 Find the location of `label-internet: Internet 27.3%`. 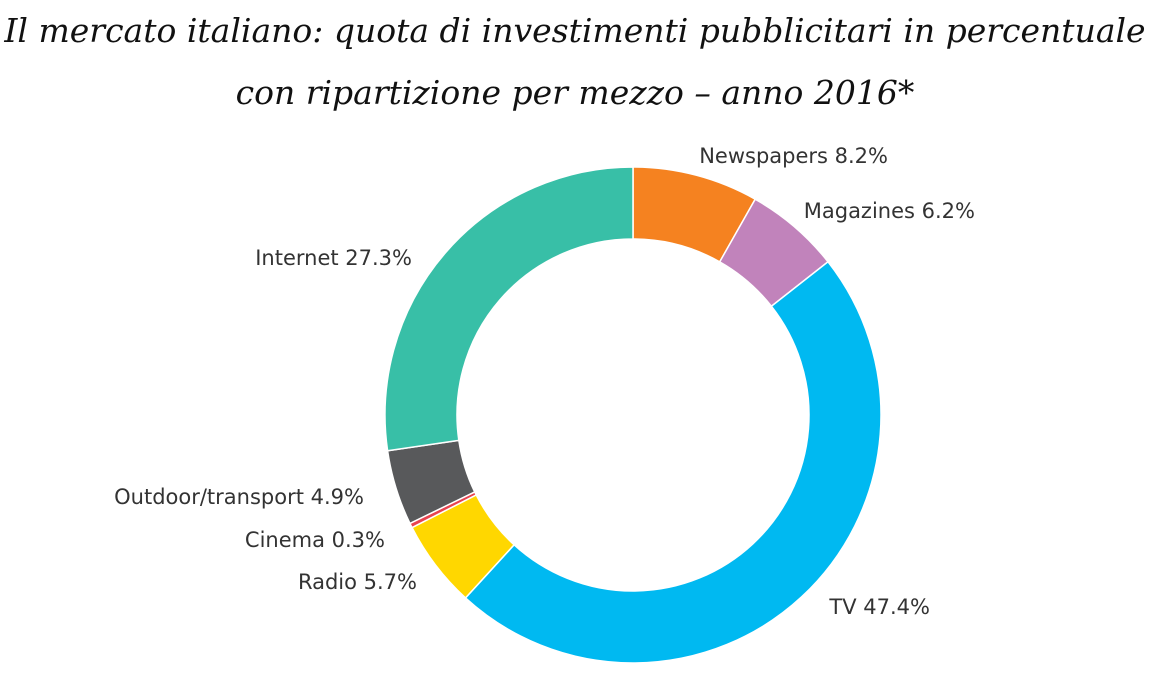

label-internet: Internet 27.3% is located at coordinates (333, 258).